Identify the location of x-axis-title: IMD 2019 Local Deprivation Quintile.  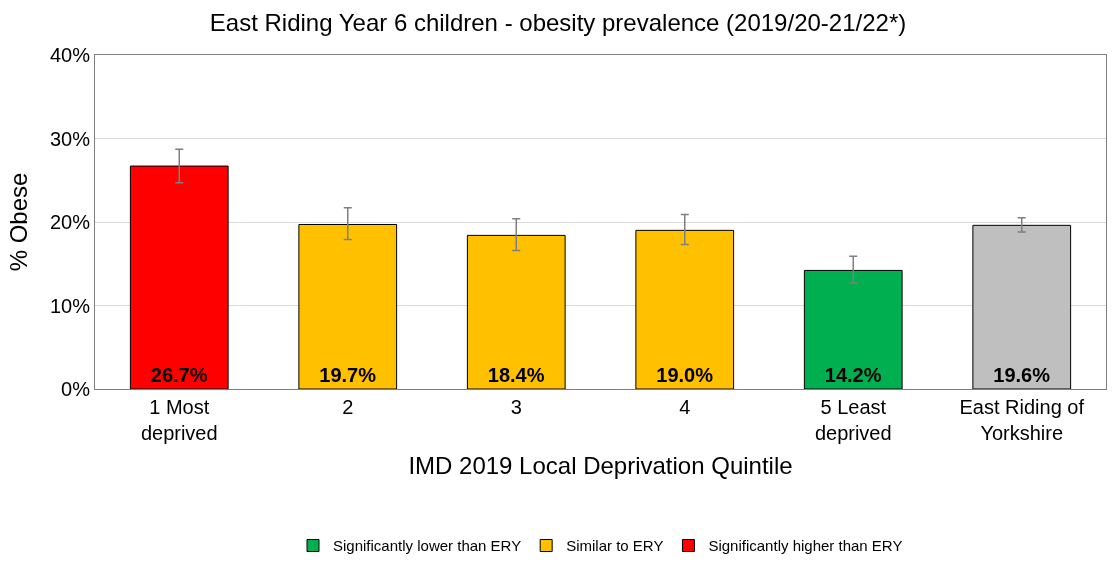
(600, 466).